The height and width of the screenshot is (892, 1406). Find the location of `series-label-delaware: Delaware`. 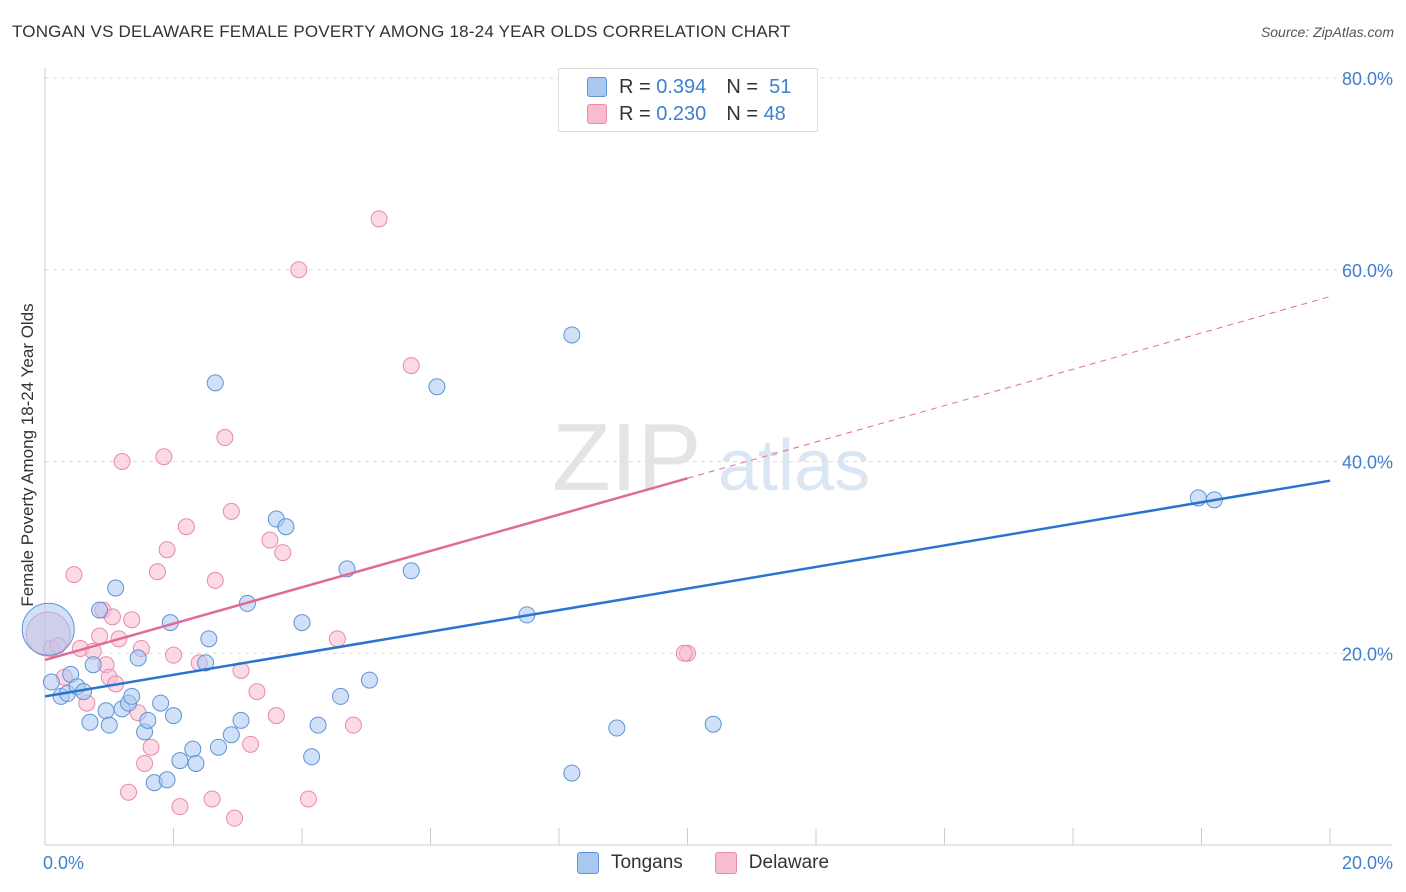

series-label-delaware: Delaware is located at coordinates (789, 862).